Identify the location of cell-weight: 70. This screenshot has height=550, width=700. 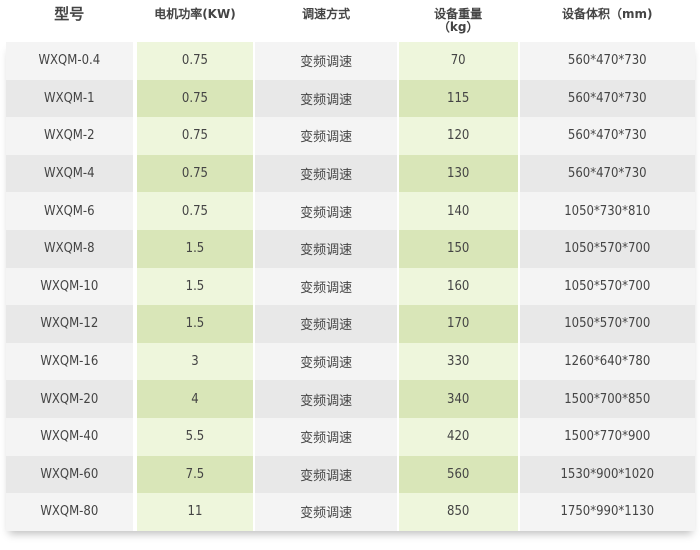
(458, 61).